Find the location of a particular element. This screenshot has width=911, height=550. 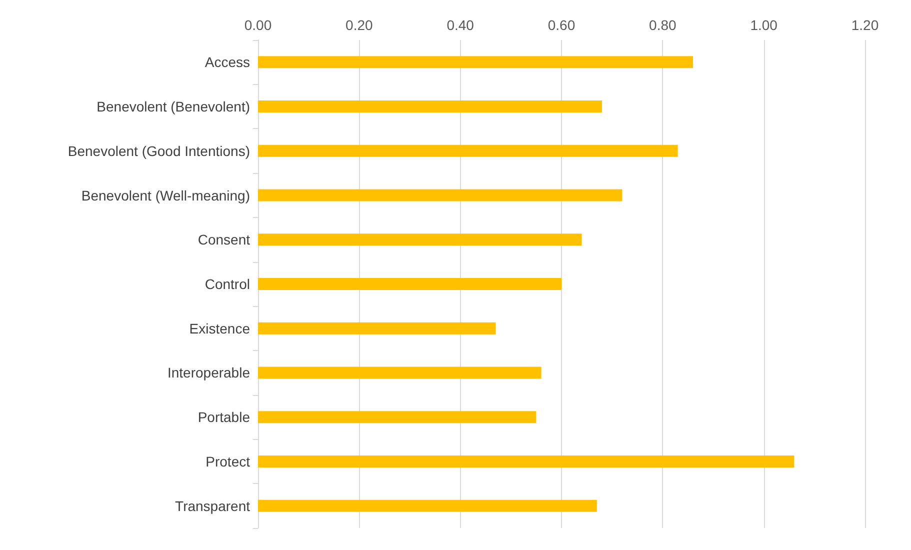

y-tick-label: Benevolent (Good Intentions) is located at coordinates (159, 150).